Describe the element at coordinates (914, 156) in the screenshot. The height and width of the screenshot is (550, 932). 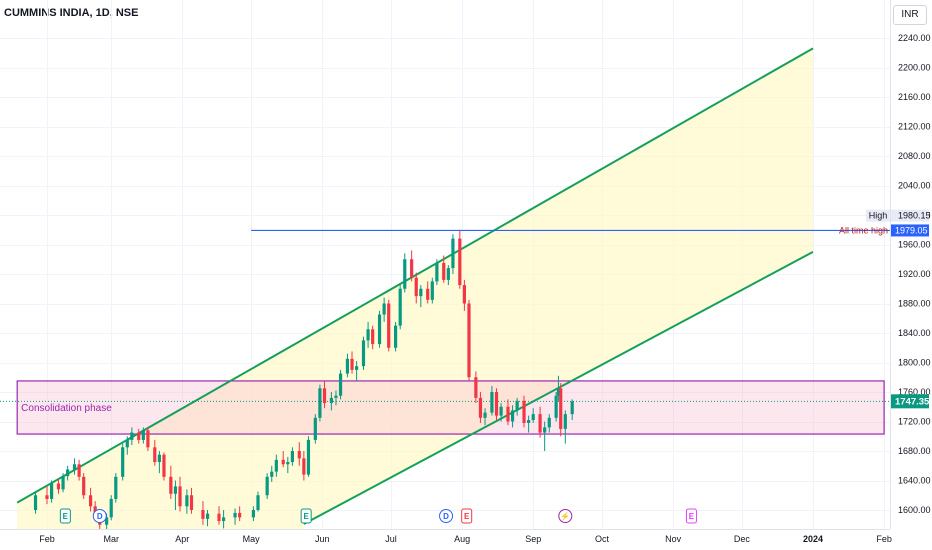
I see `price-tick-label: 2080.00` at that location.